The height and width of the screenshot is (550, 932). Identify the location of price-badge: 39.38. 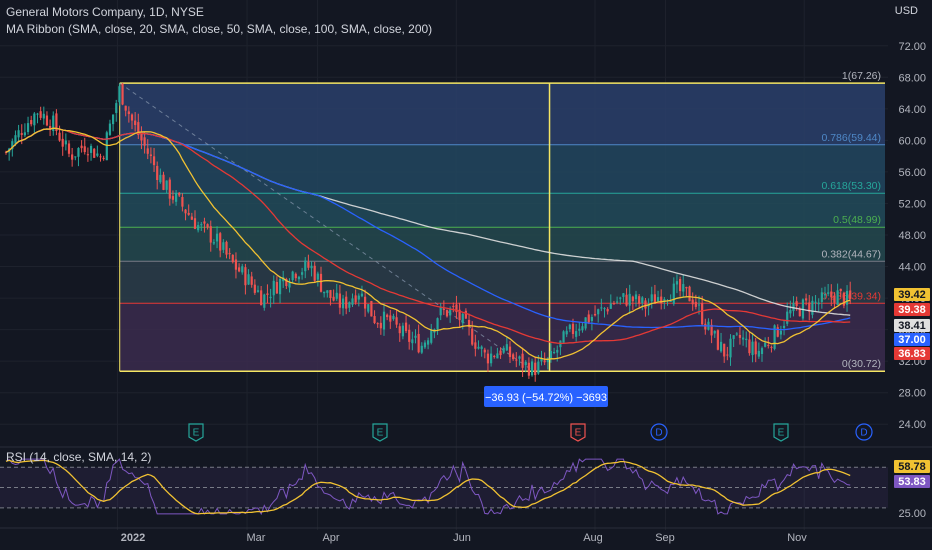
(912, 309).